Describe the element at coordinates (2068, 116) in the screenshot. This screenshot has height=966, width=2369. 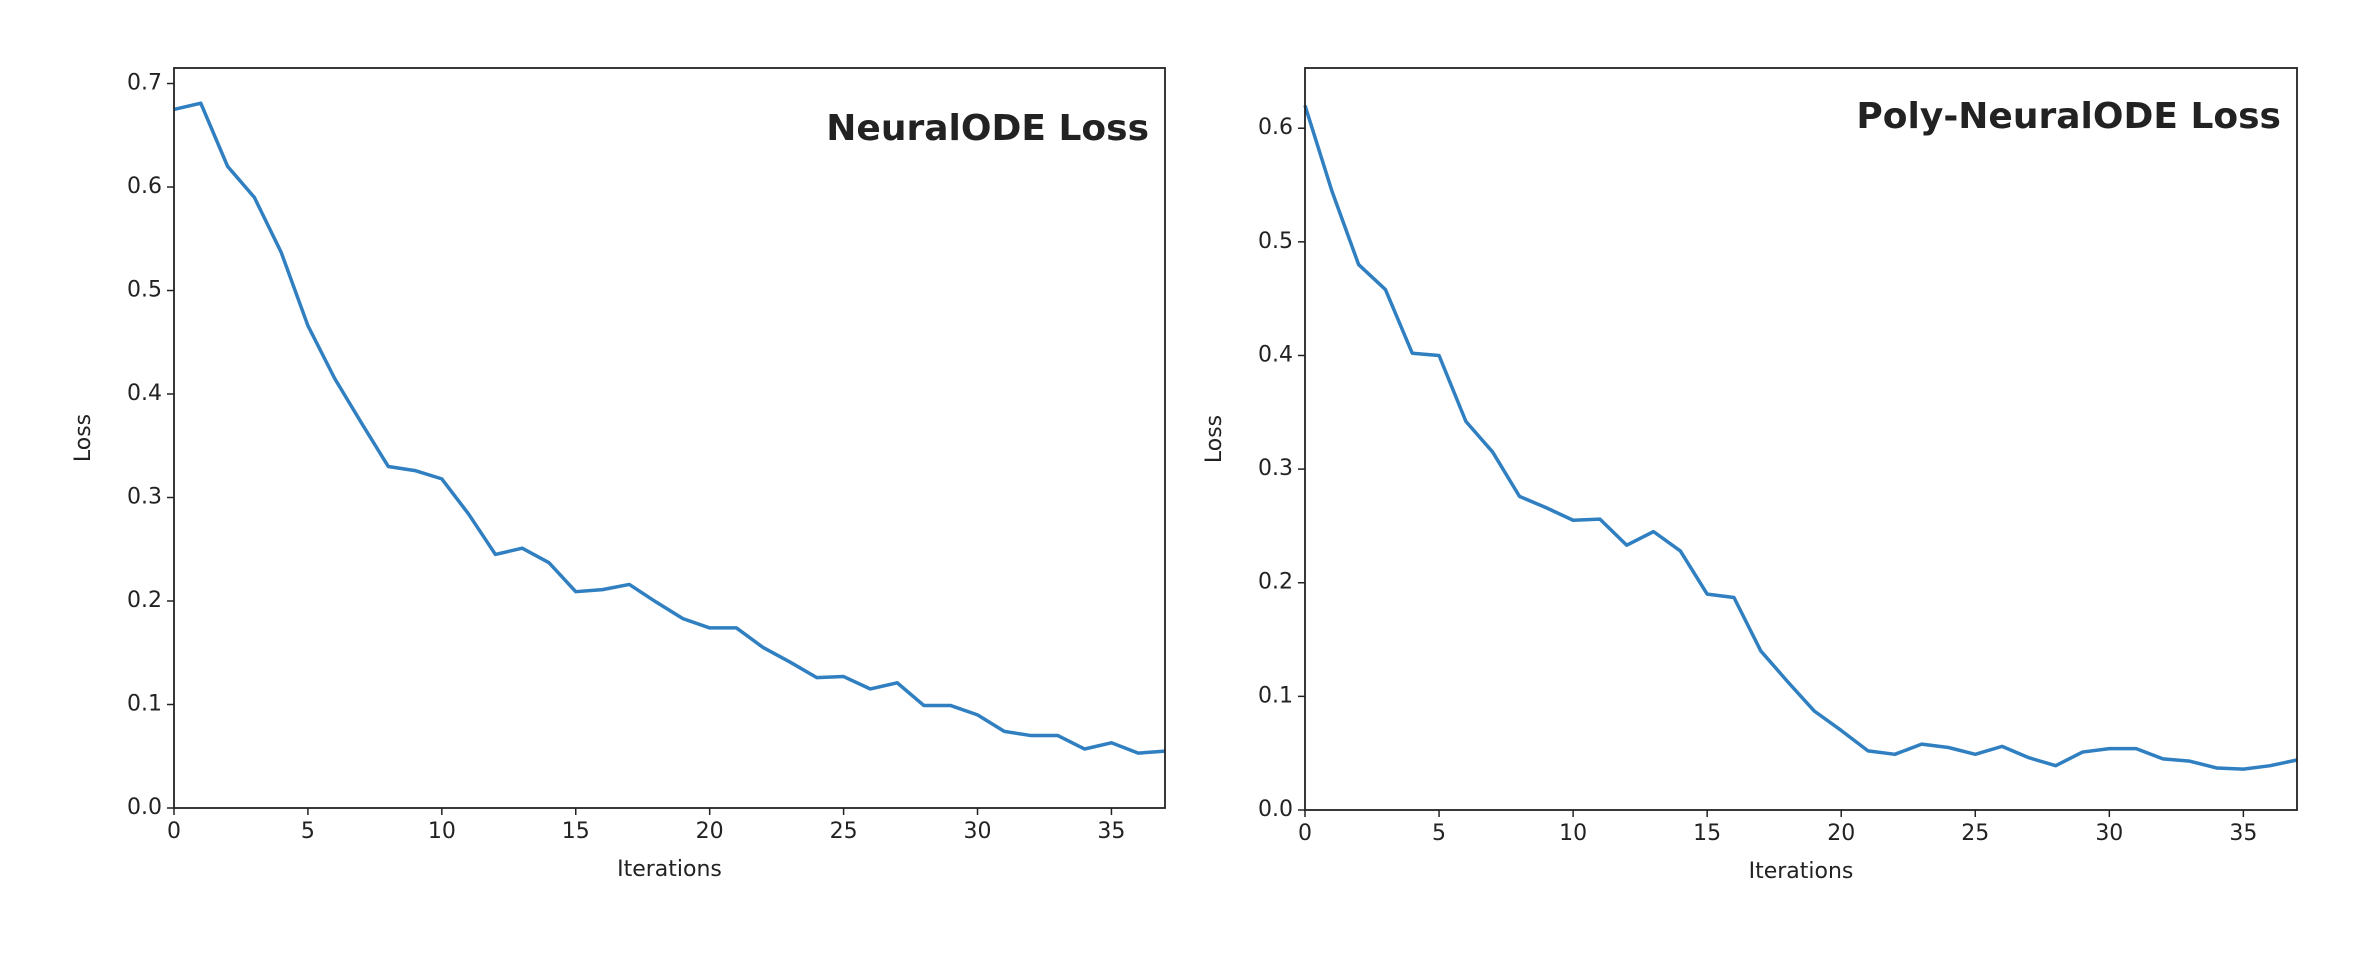
I see `chart-title: Poly-NeuralODE Loss` at that location.